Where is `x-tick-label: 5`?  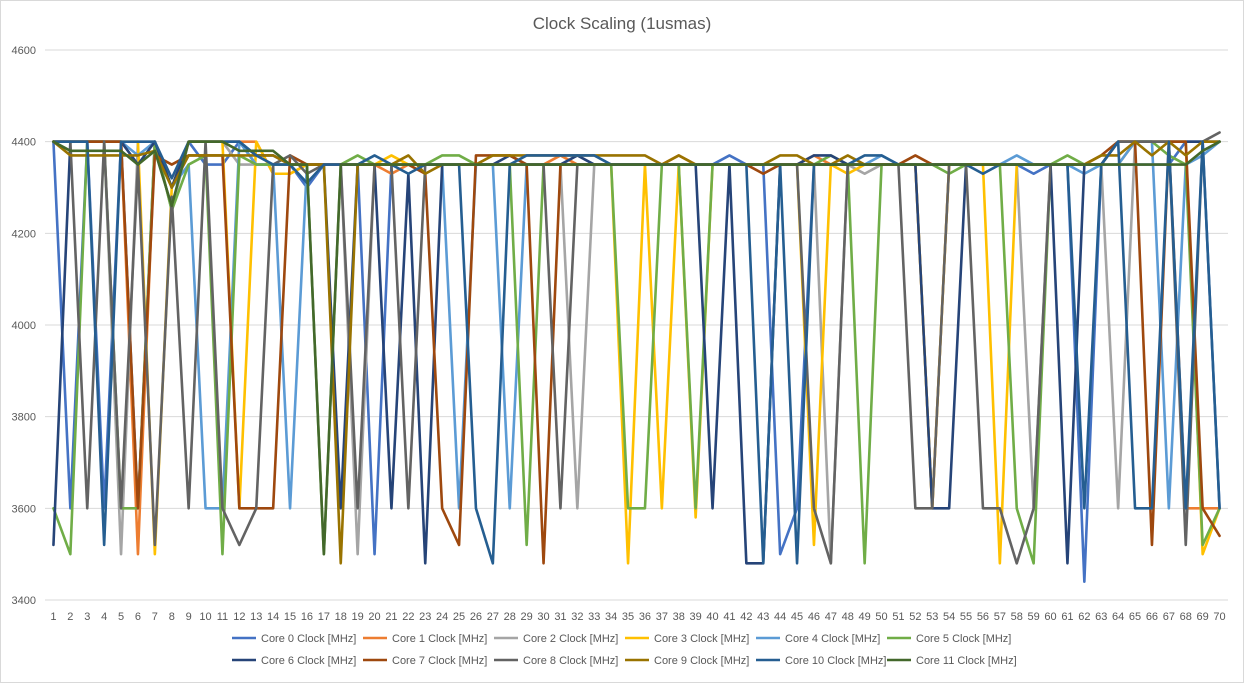
x-tick-label: 5 is located at coordinates (121, 617).